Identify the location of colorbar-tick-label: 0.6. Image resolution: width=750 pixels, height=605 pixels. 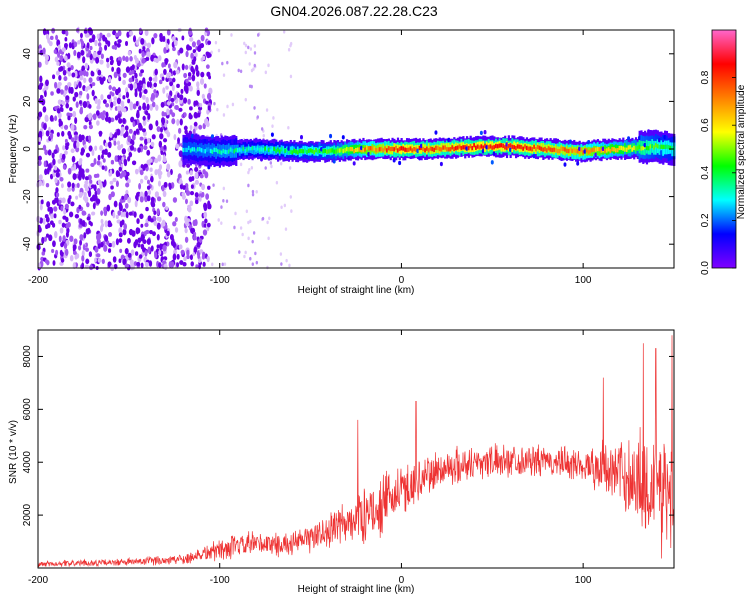
(705, 125).